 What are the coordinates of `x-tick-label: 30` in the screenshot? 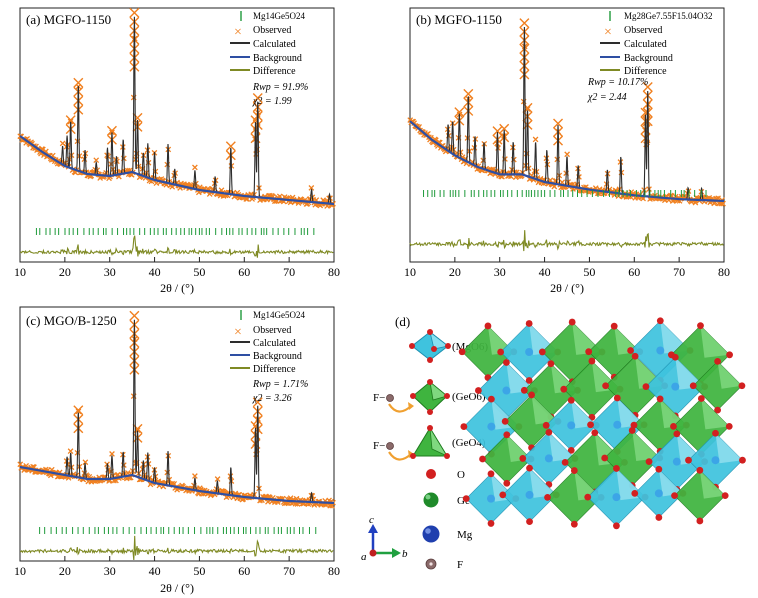 It's located at (500, 272).